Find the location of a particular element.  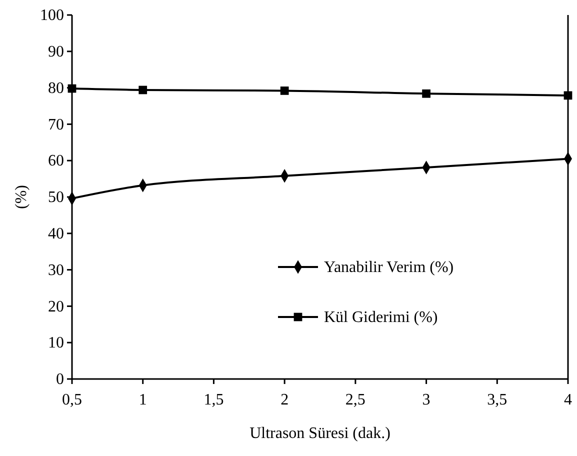

y-tick-label: 20 is located at coordinates (56, 307).